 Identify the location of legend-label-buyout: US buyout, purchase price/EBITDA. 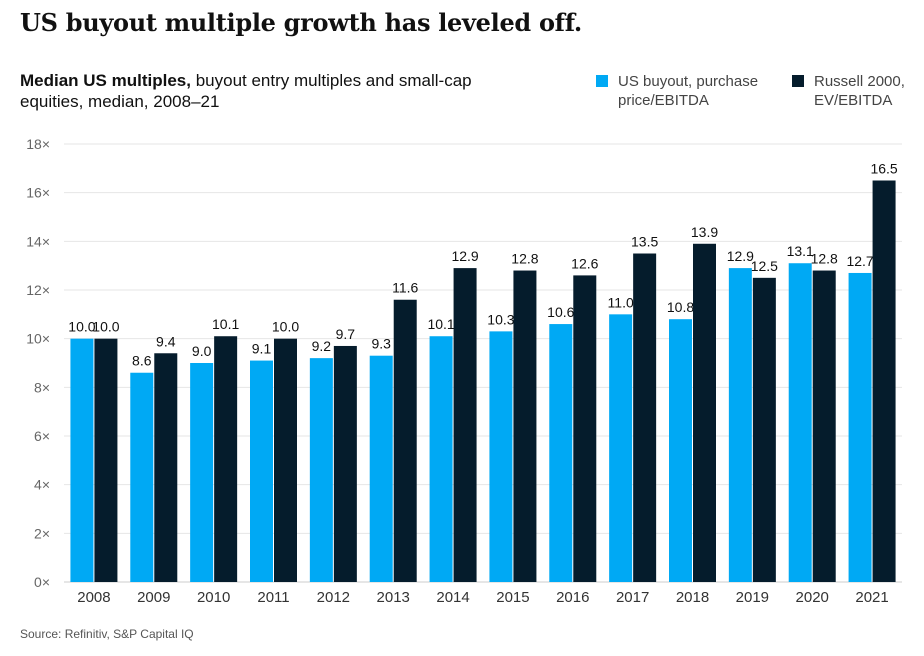
(688, 91).